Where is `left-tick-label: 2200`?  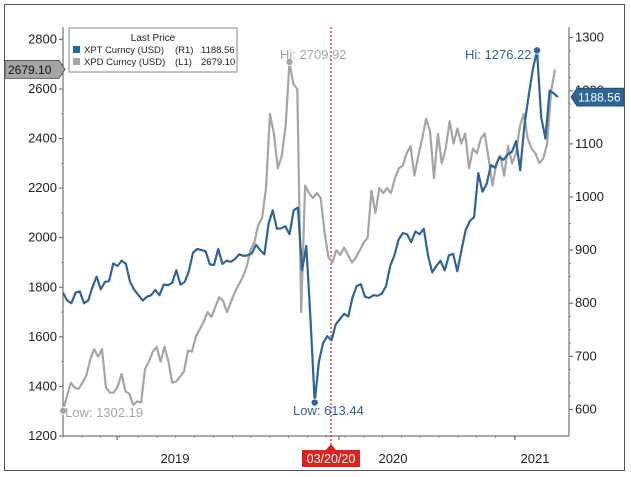 left-tick-label: 2200 is located at coordinates (42, 187).